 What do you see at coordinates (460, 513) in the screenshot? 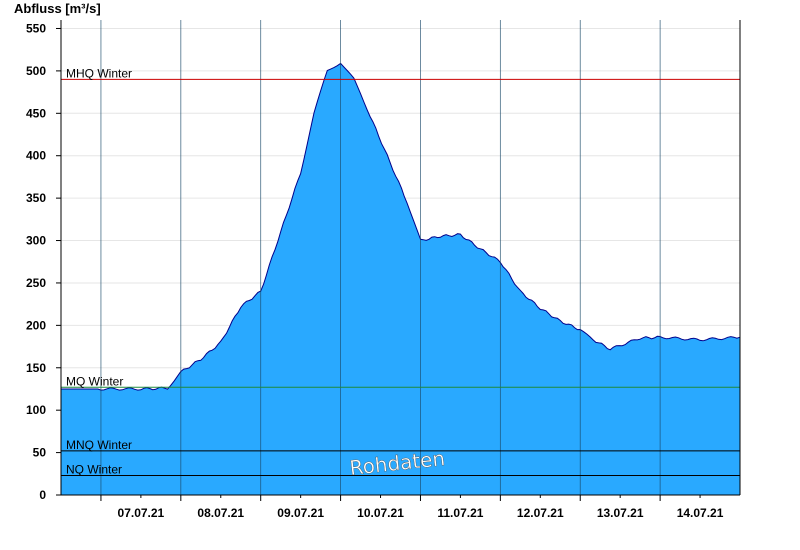
I see `x-tick-label: 11.07.21` at bounding box center [460, 513].